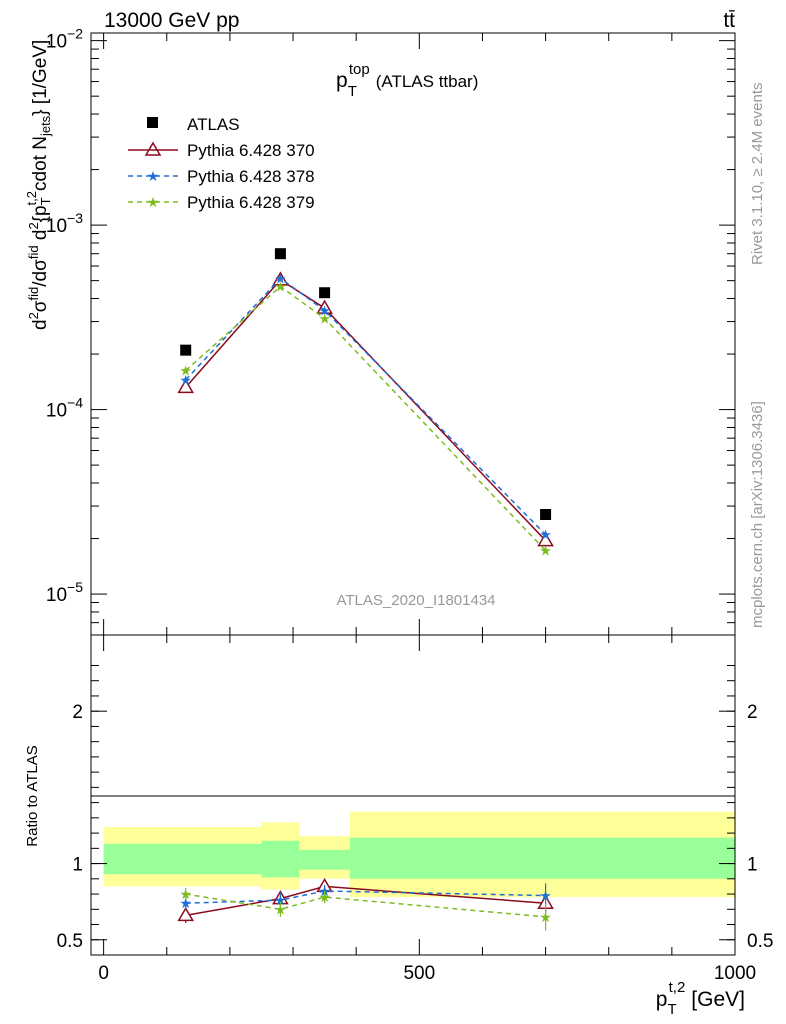  Describe the element at coordinates (757, 174) in the screenshot. I see `rivet-label: Rivet 3.1.10, ≥ 2.4M events` at that location.